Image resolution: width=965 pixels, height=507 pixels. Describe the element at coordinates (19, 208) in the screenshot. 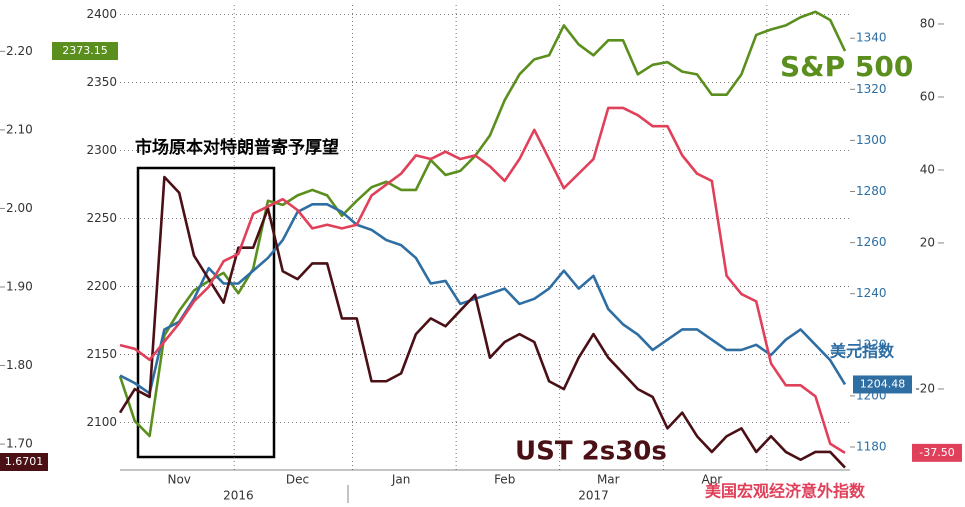

I see `y-tick-label: 2.00` at that location.